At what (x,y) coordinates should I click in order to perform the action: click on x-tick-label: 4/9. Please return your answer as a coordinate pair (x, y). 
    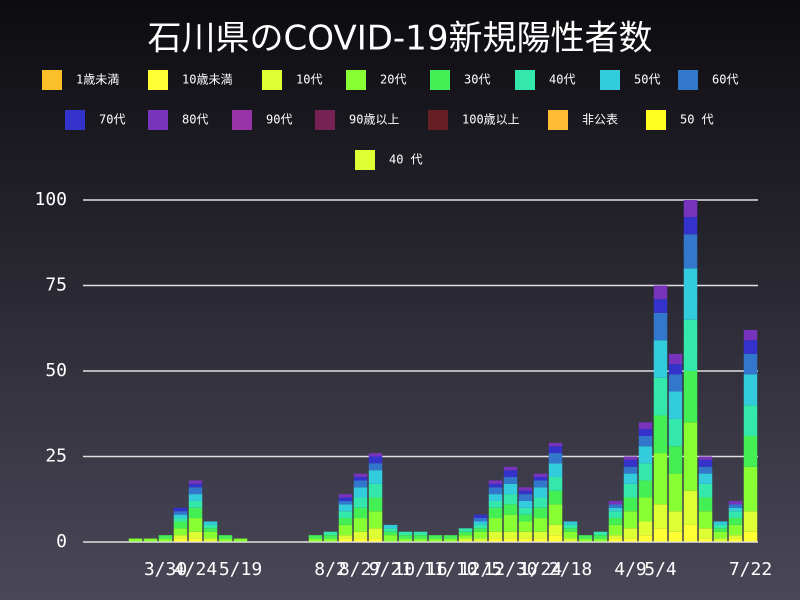
    Looking at the image, I should click on (630, 569).